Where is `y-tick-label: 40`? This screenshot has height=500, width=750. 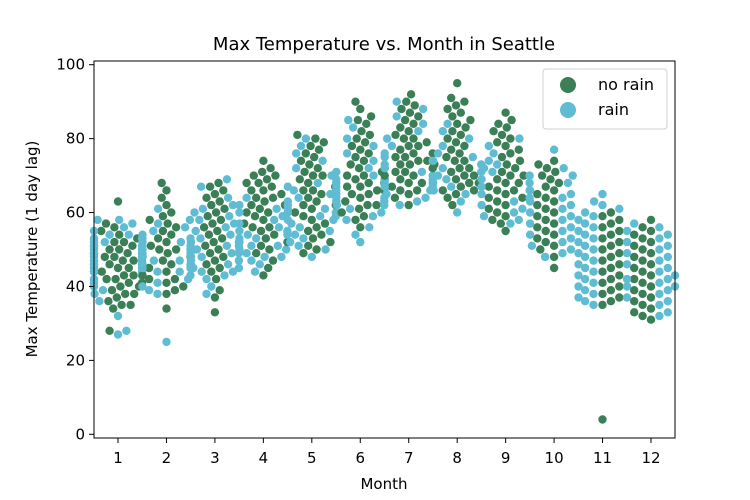 y-tick-label: 40 is located at coordinates (75, 286).